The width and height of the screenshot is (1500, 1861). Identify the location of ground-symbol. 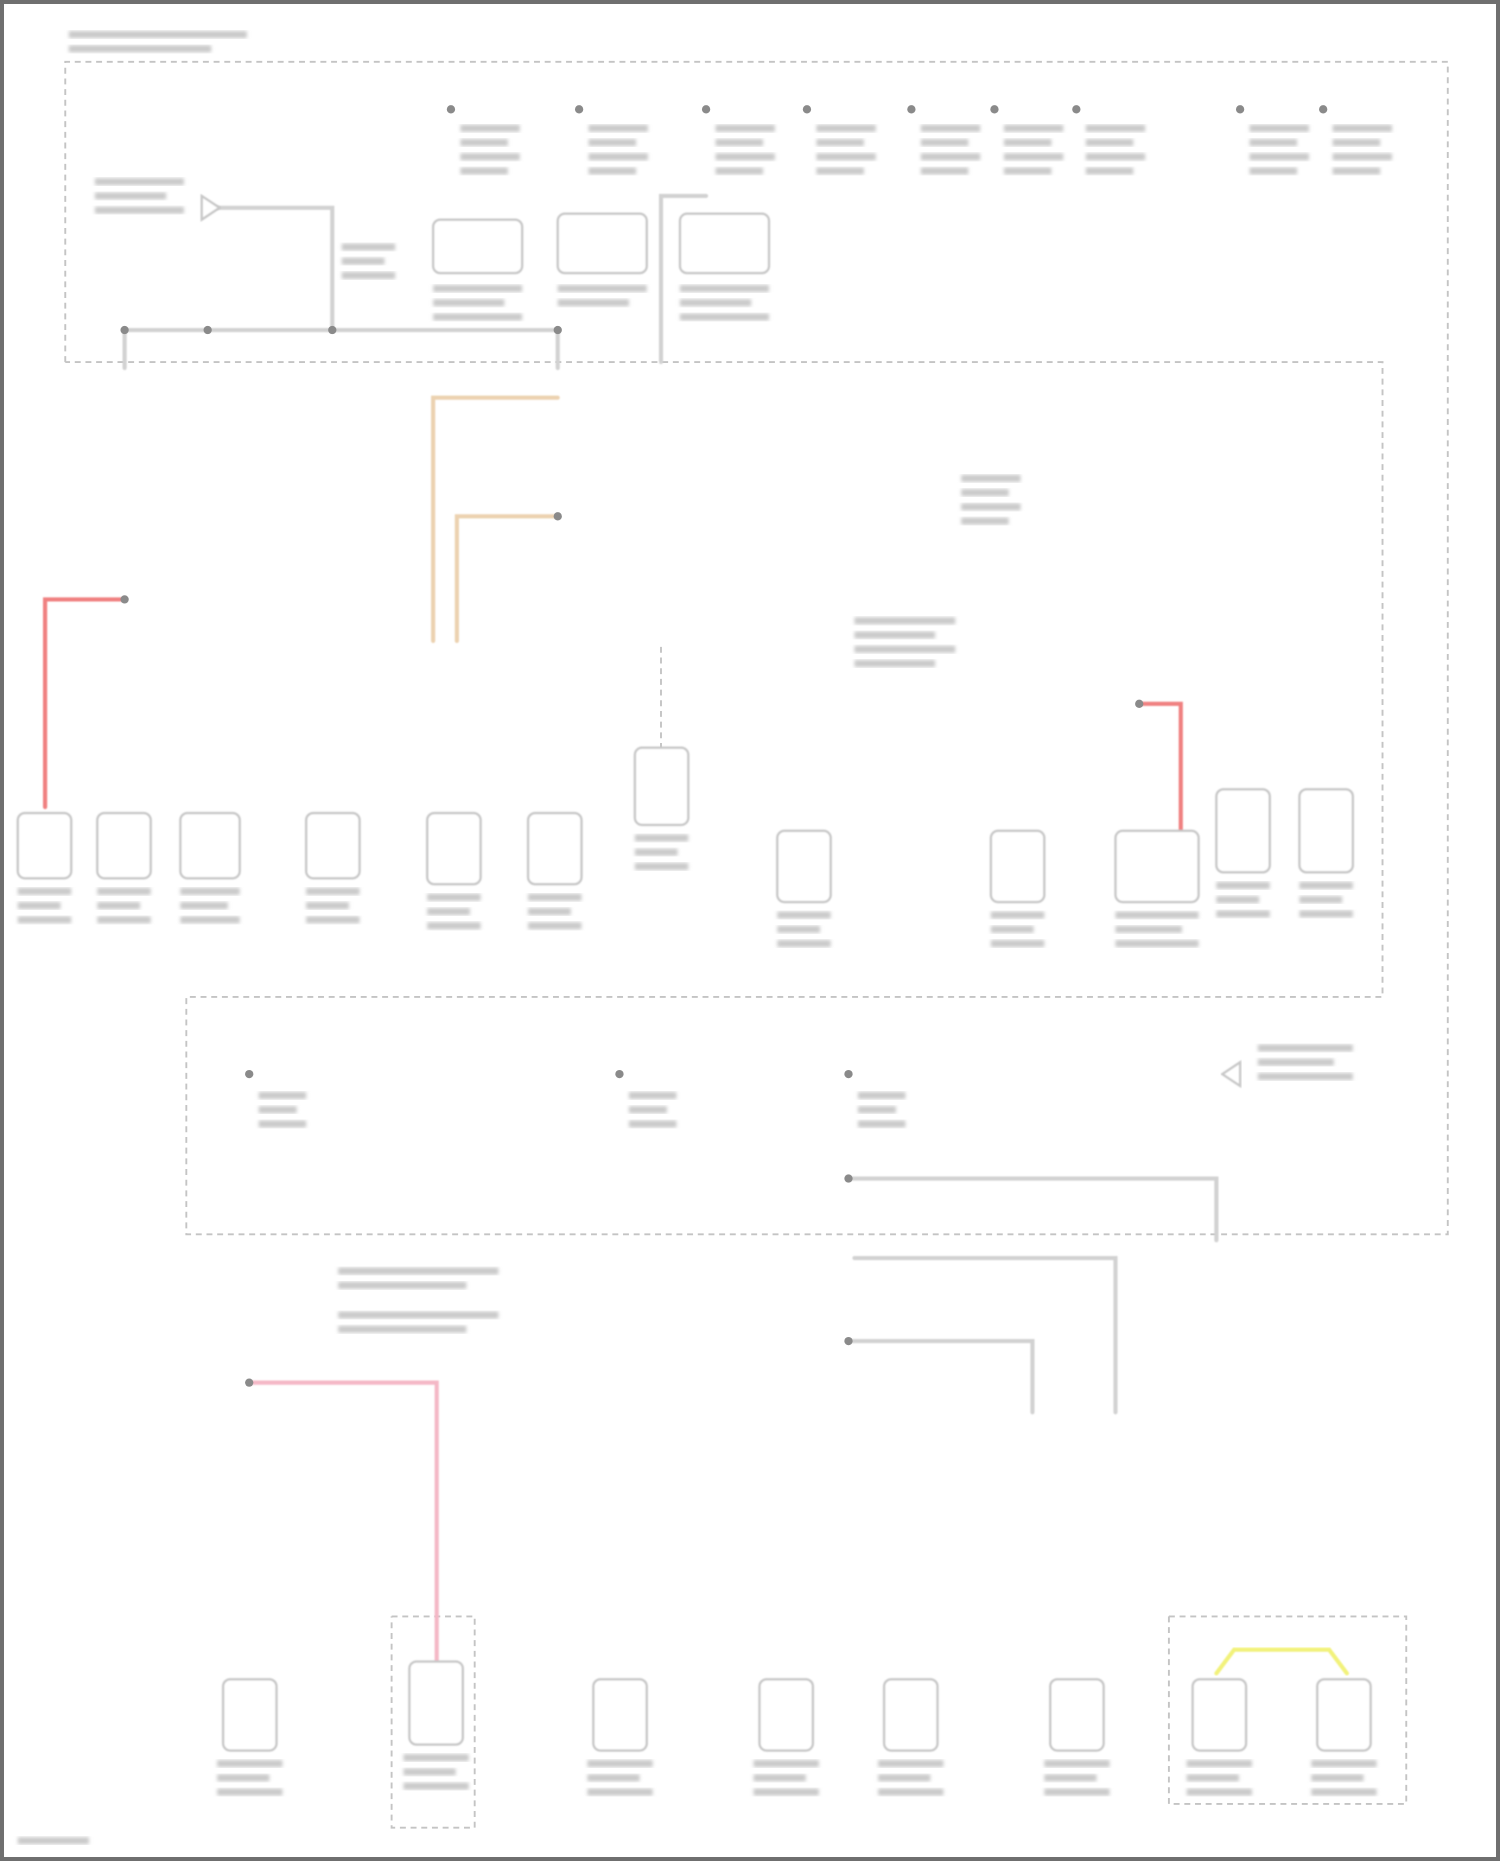
(1231, 1074).